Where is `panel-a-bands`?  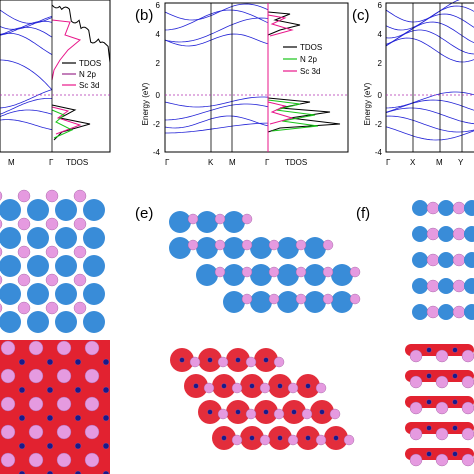
panel-a-bands is located at coordinates (26, 70).